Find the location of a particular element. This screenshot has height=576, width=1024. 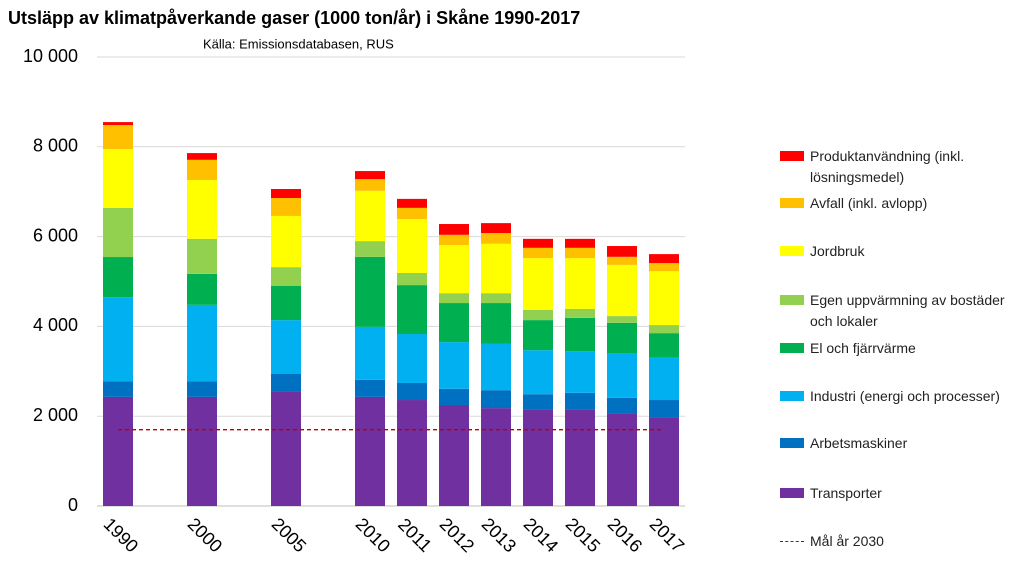

x-tick-label: 2013 is located at coordinates (499, 535).